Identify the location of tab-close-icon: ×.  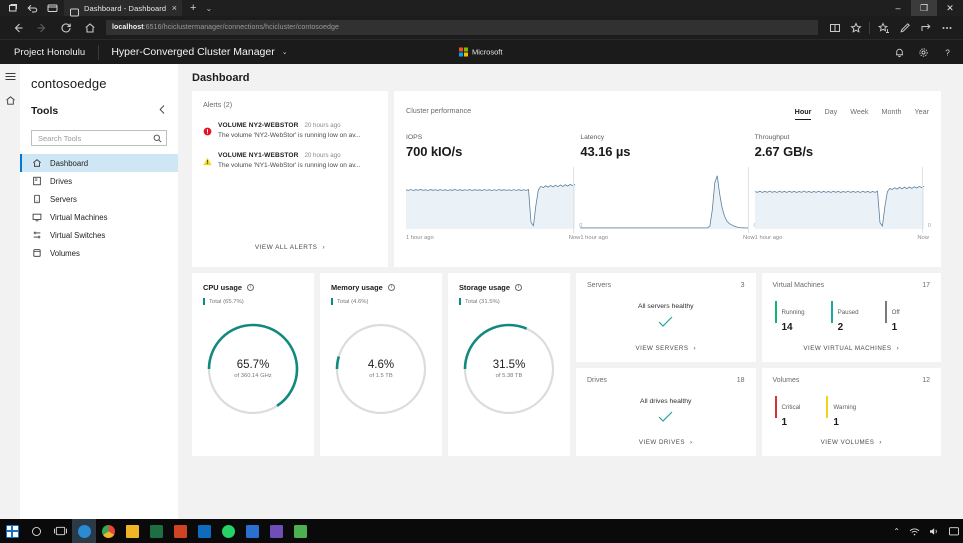
(174, 7).